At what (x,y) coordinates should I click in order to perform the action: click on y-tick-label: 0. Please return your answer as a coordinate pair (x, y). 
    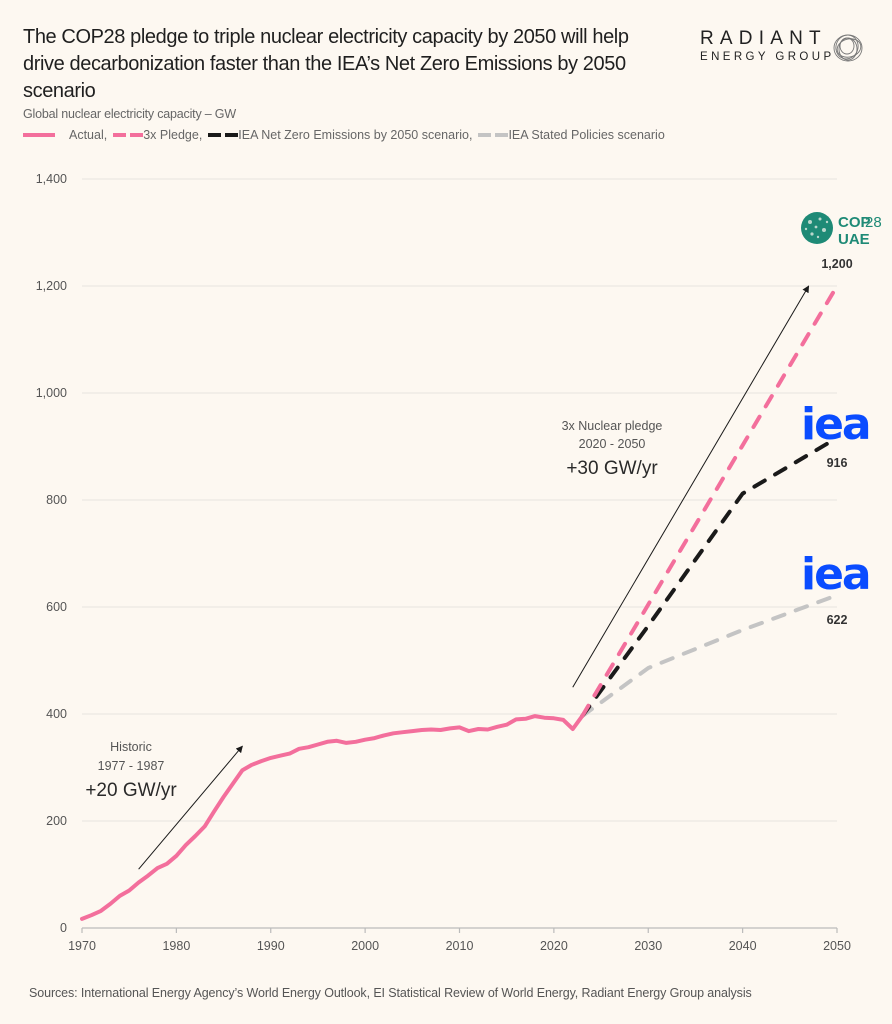
    Looking at the image, I should click on (63, 928).